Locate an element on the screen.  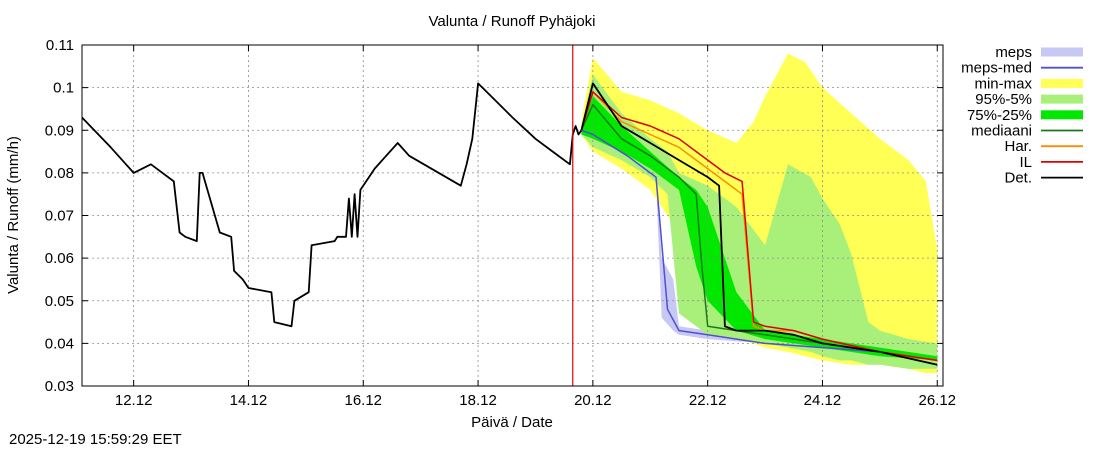
chart-title: Valunta / Runoff Pyhäjoki is located at coordinates (511, 21).